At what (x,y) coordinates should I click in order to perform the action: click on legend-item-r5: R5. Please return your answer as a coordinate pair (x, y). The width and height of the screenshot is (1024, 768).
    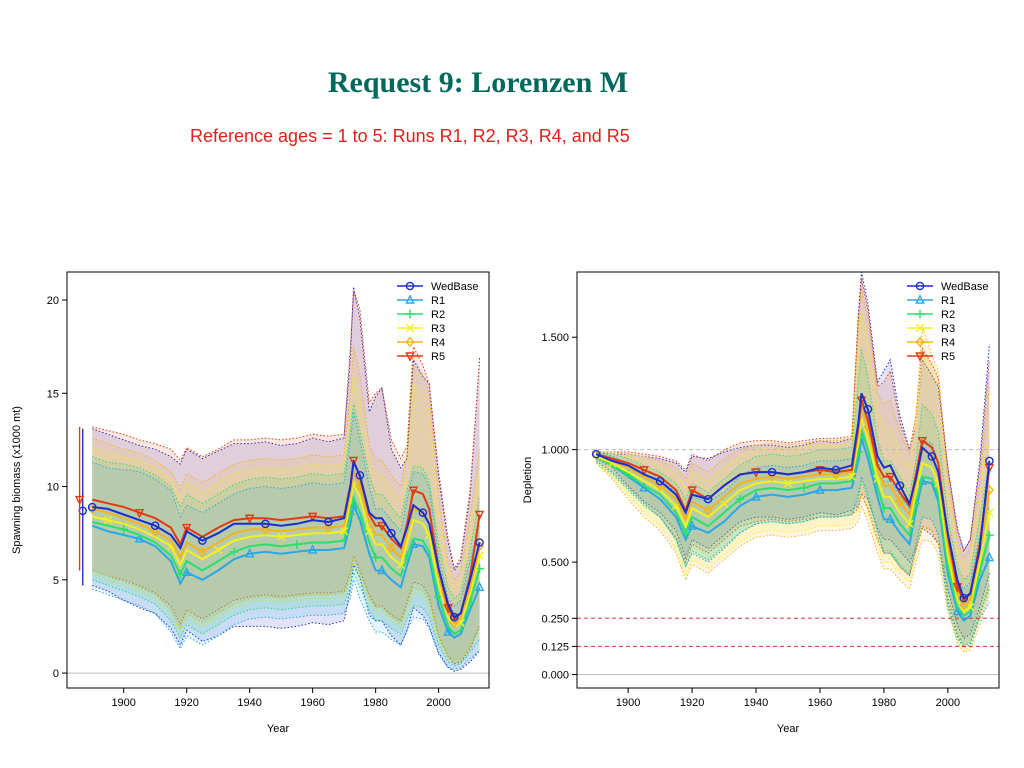
    Looking at the image, I should click on (931, 357).